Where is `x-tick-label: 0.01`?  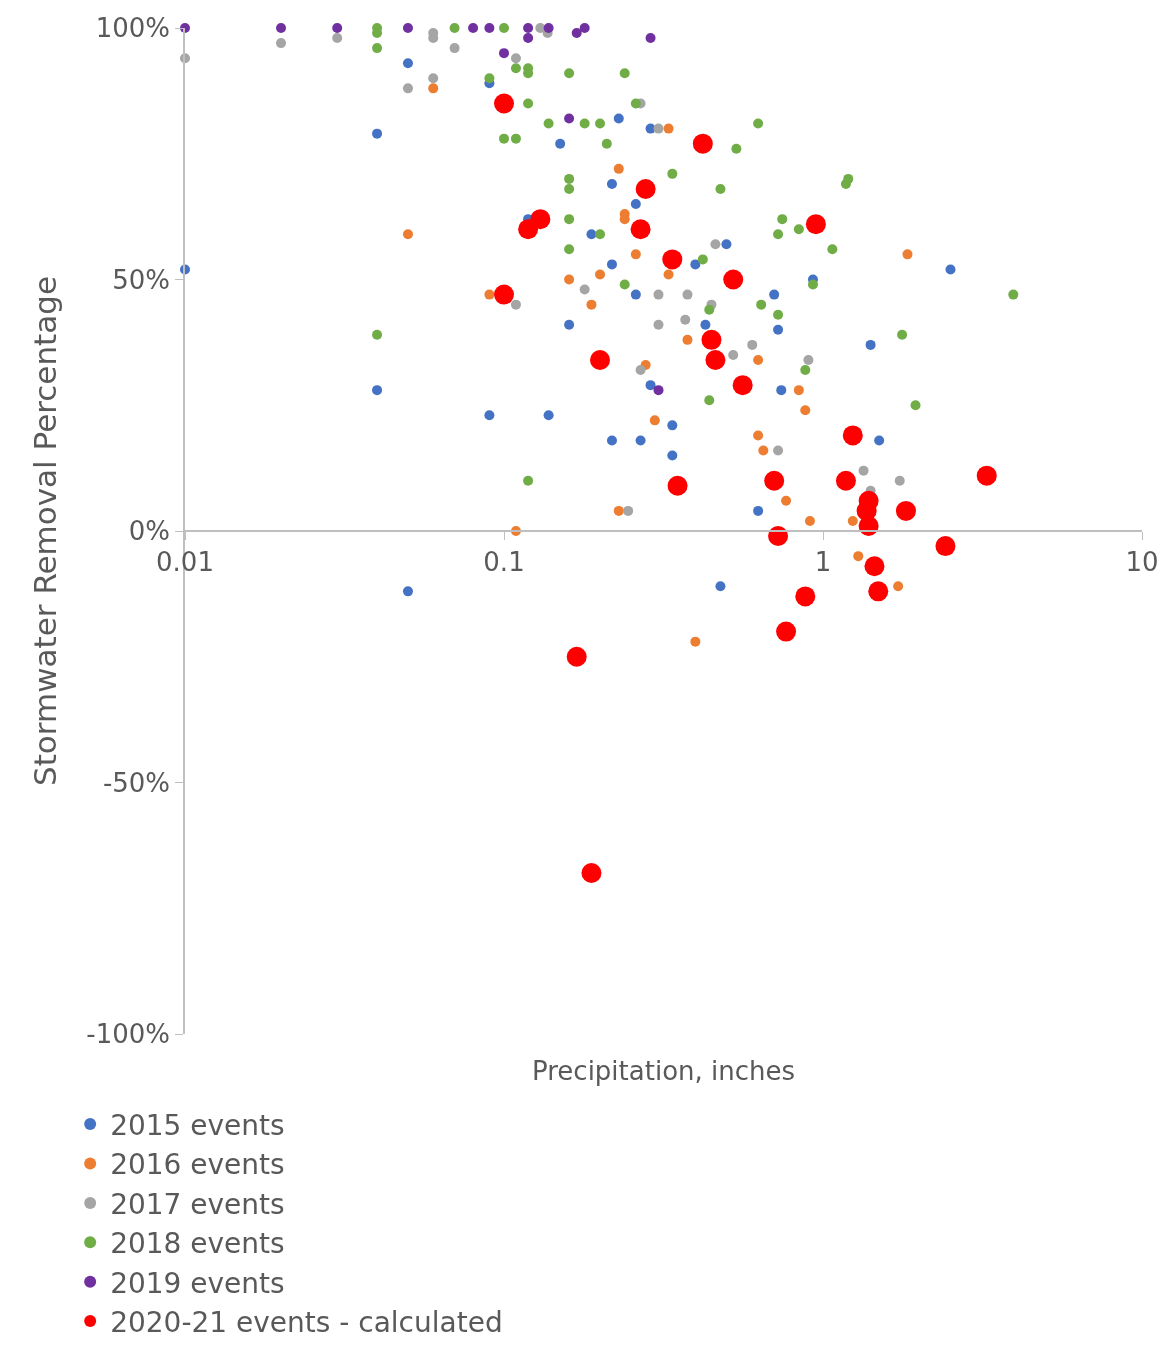
x-tick-label: 0.01 is located at coordinates (185, 561).